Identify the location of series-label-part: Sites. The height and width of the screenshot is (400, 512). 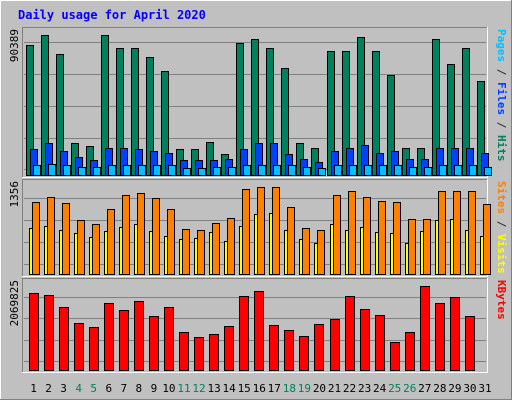
(501, 197).